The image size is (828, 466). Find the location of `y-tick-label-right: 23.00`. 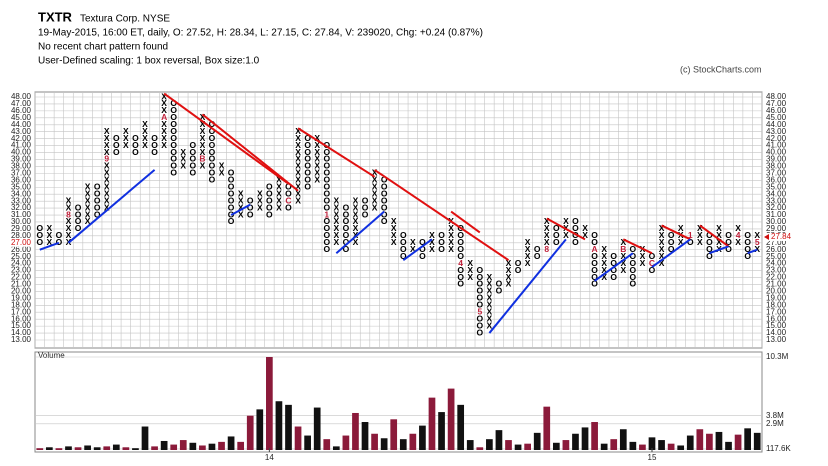

y-tick-label-right: 23.00 is located at coordinates (776, 270).